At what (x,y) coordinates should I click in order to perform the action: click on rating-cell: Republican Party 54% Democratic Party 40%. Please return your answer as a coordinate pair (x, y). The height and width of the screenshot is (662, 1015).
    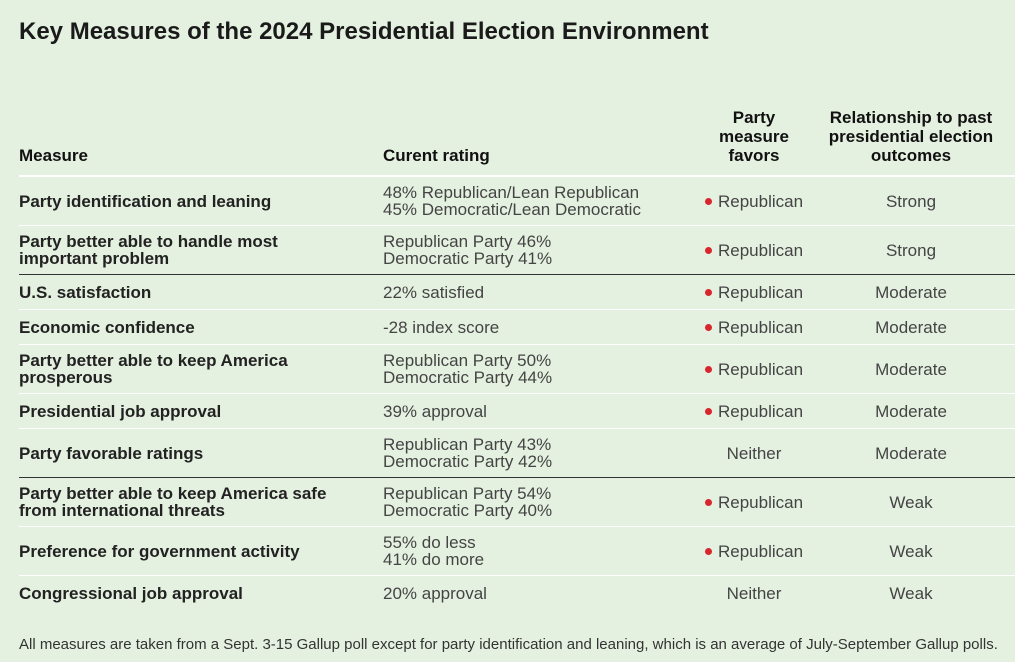
    Looking at the image, I should click on (533, 502).